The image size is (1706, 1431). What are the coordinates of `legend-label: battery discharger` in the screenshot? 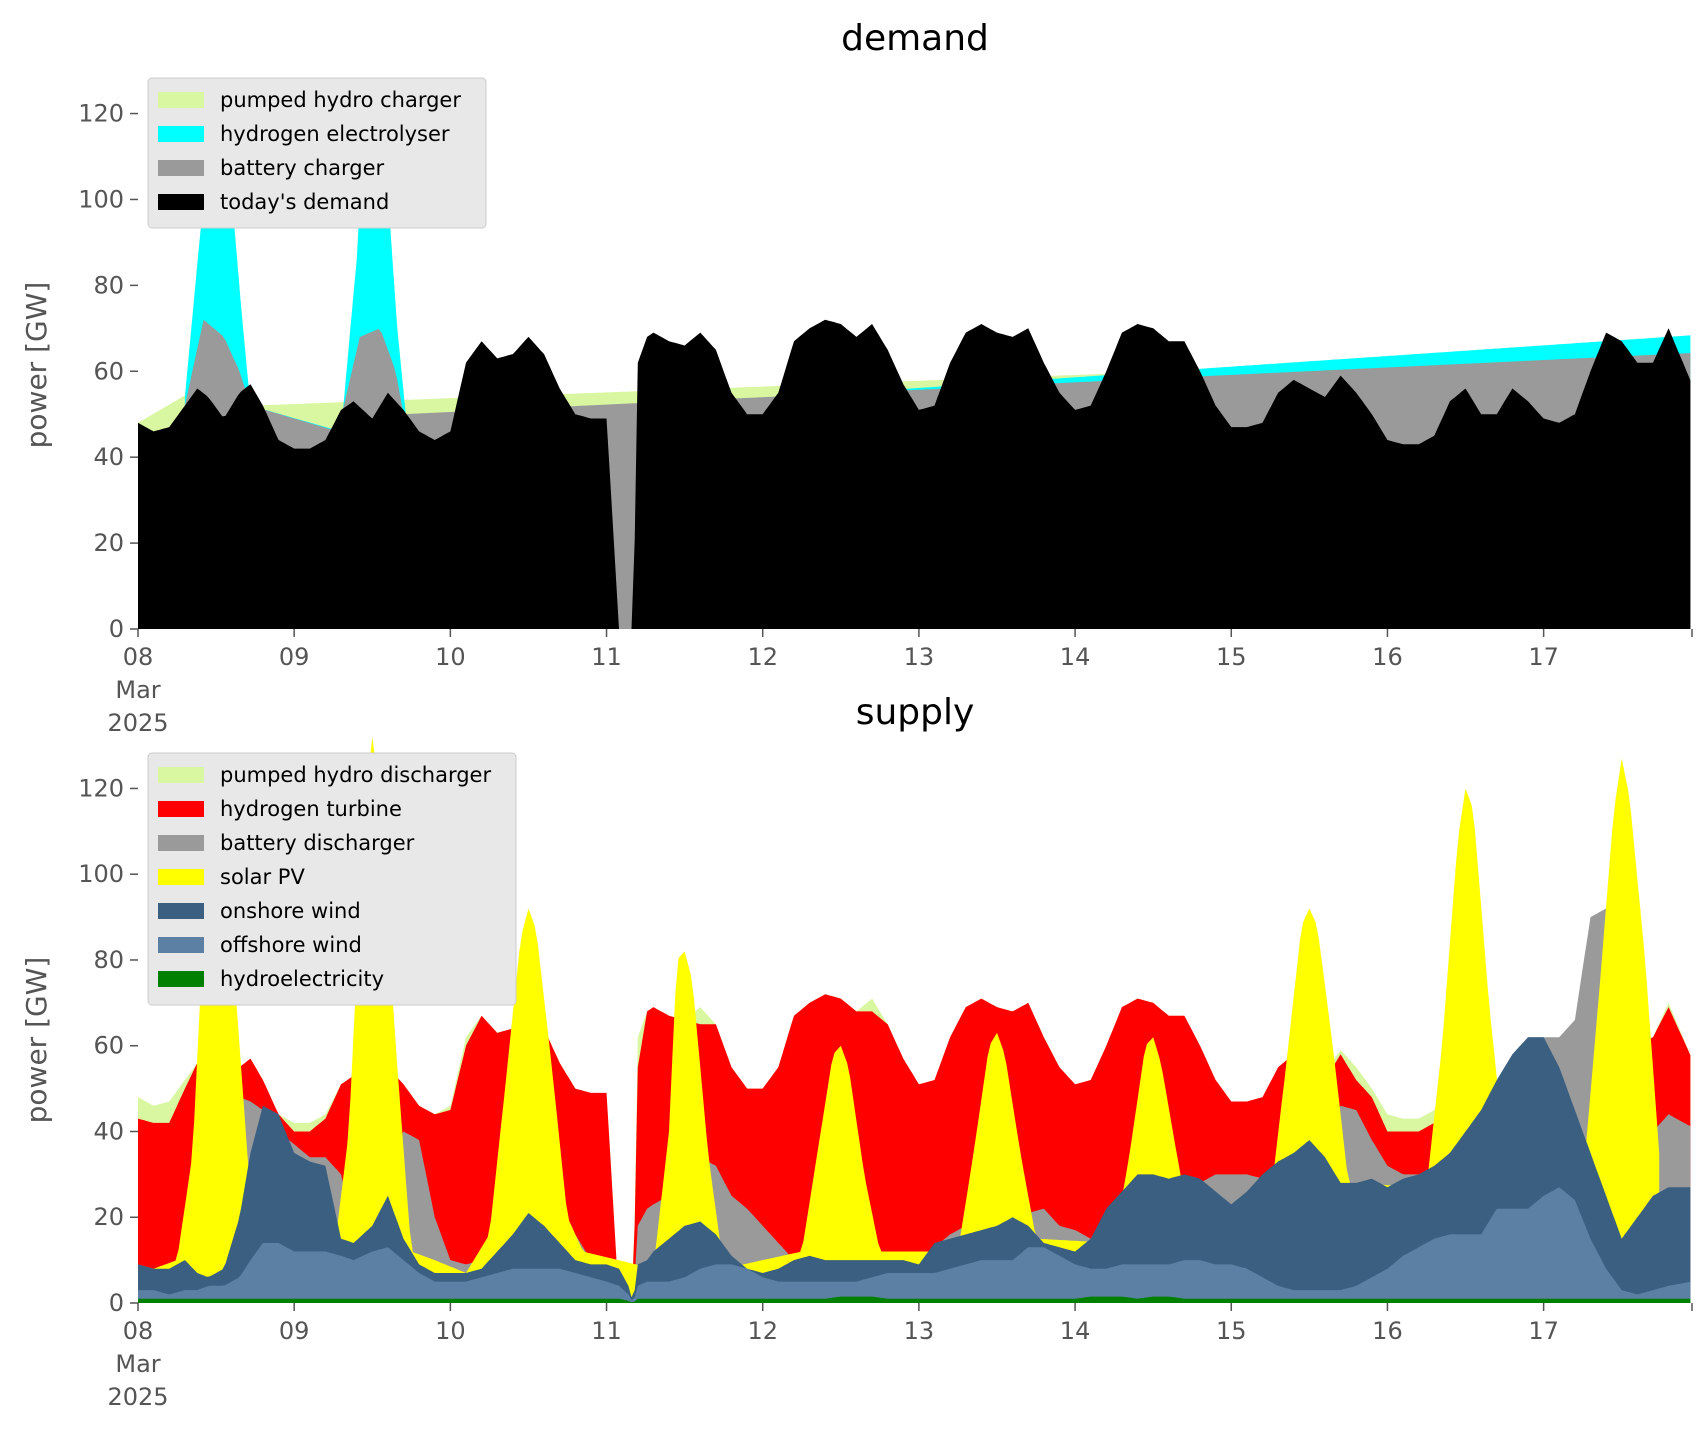 It's located at (317, 843).